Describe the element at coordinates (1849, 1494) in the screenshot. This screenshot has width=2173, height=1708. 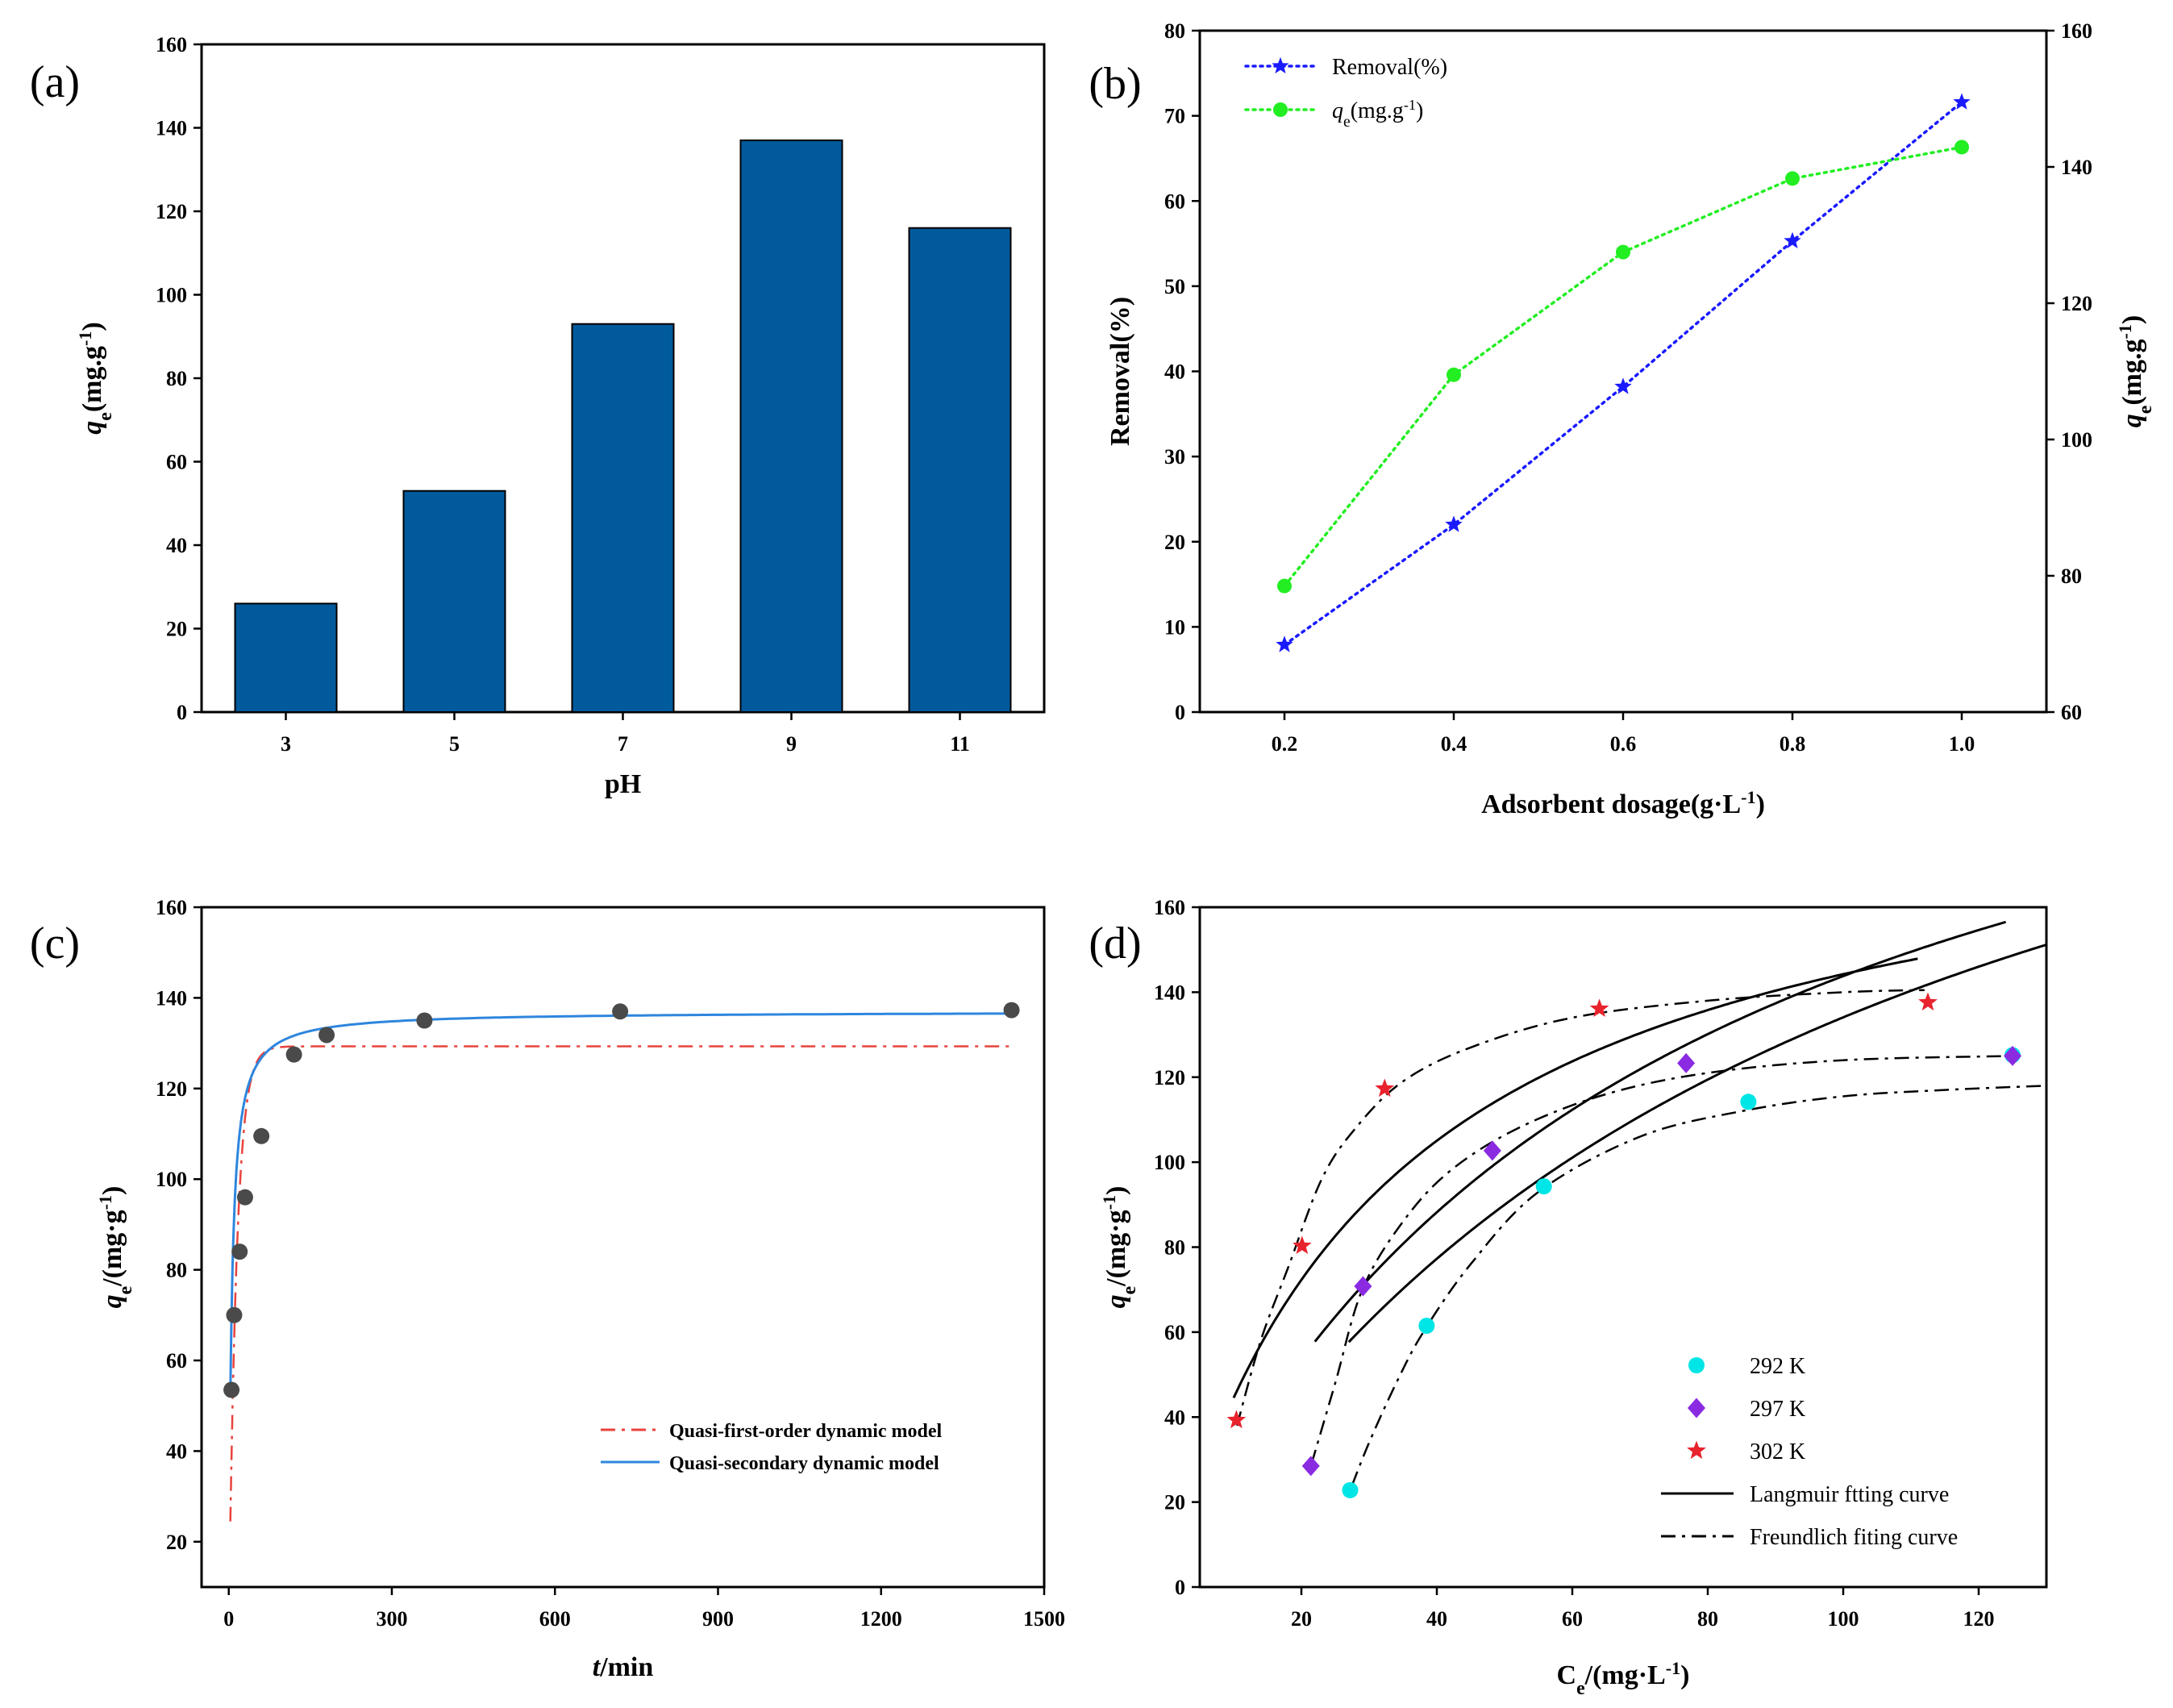
I see `legend-label: Langmuir ftting curve` at that location.